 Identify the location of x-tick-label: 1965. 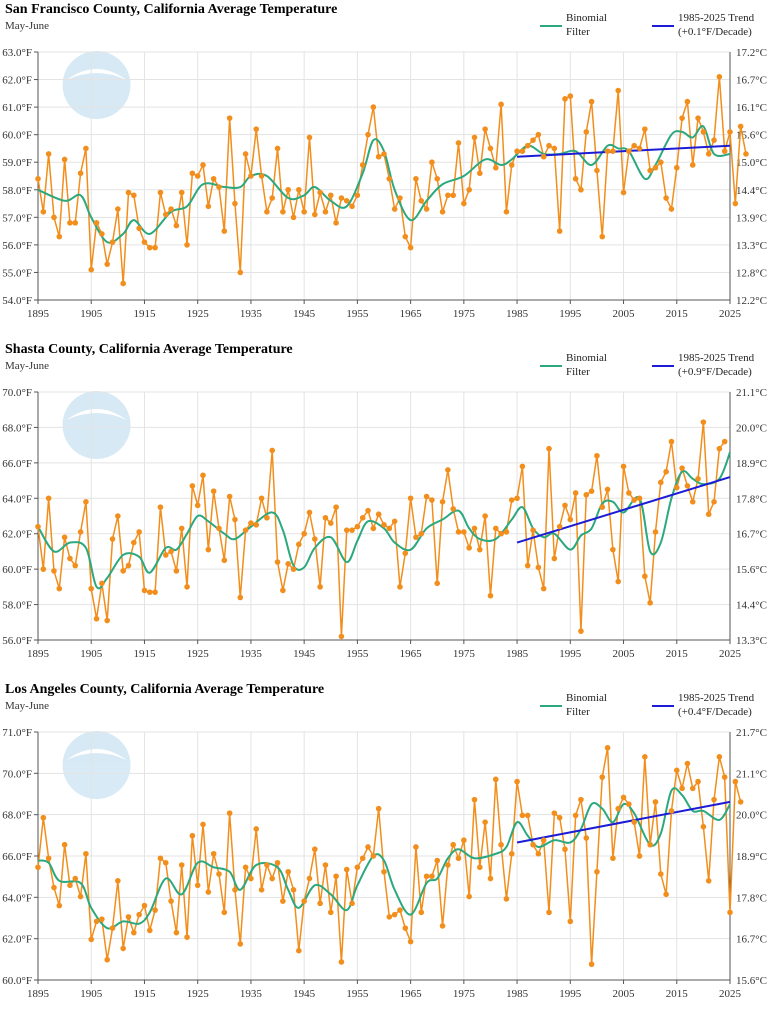
(411, 314).